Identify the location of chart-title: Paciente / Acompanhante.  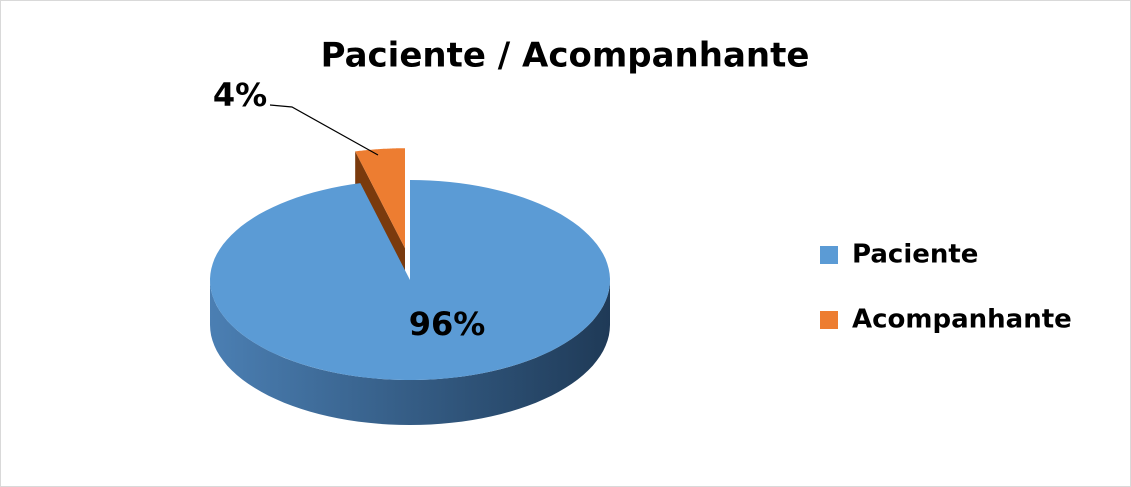
(565, 56).